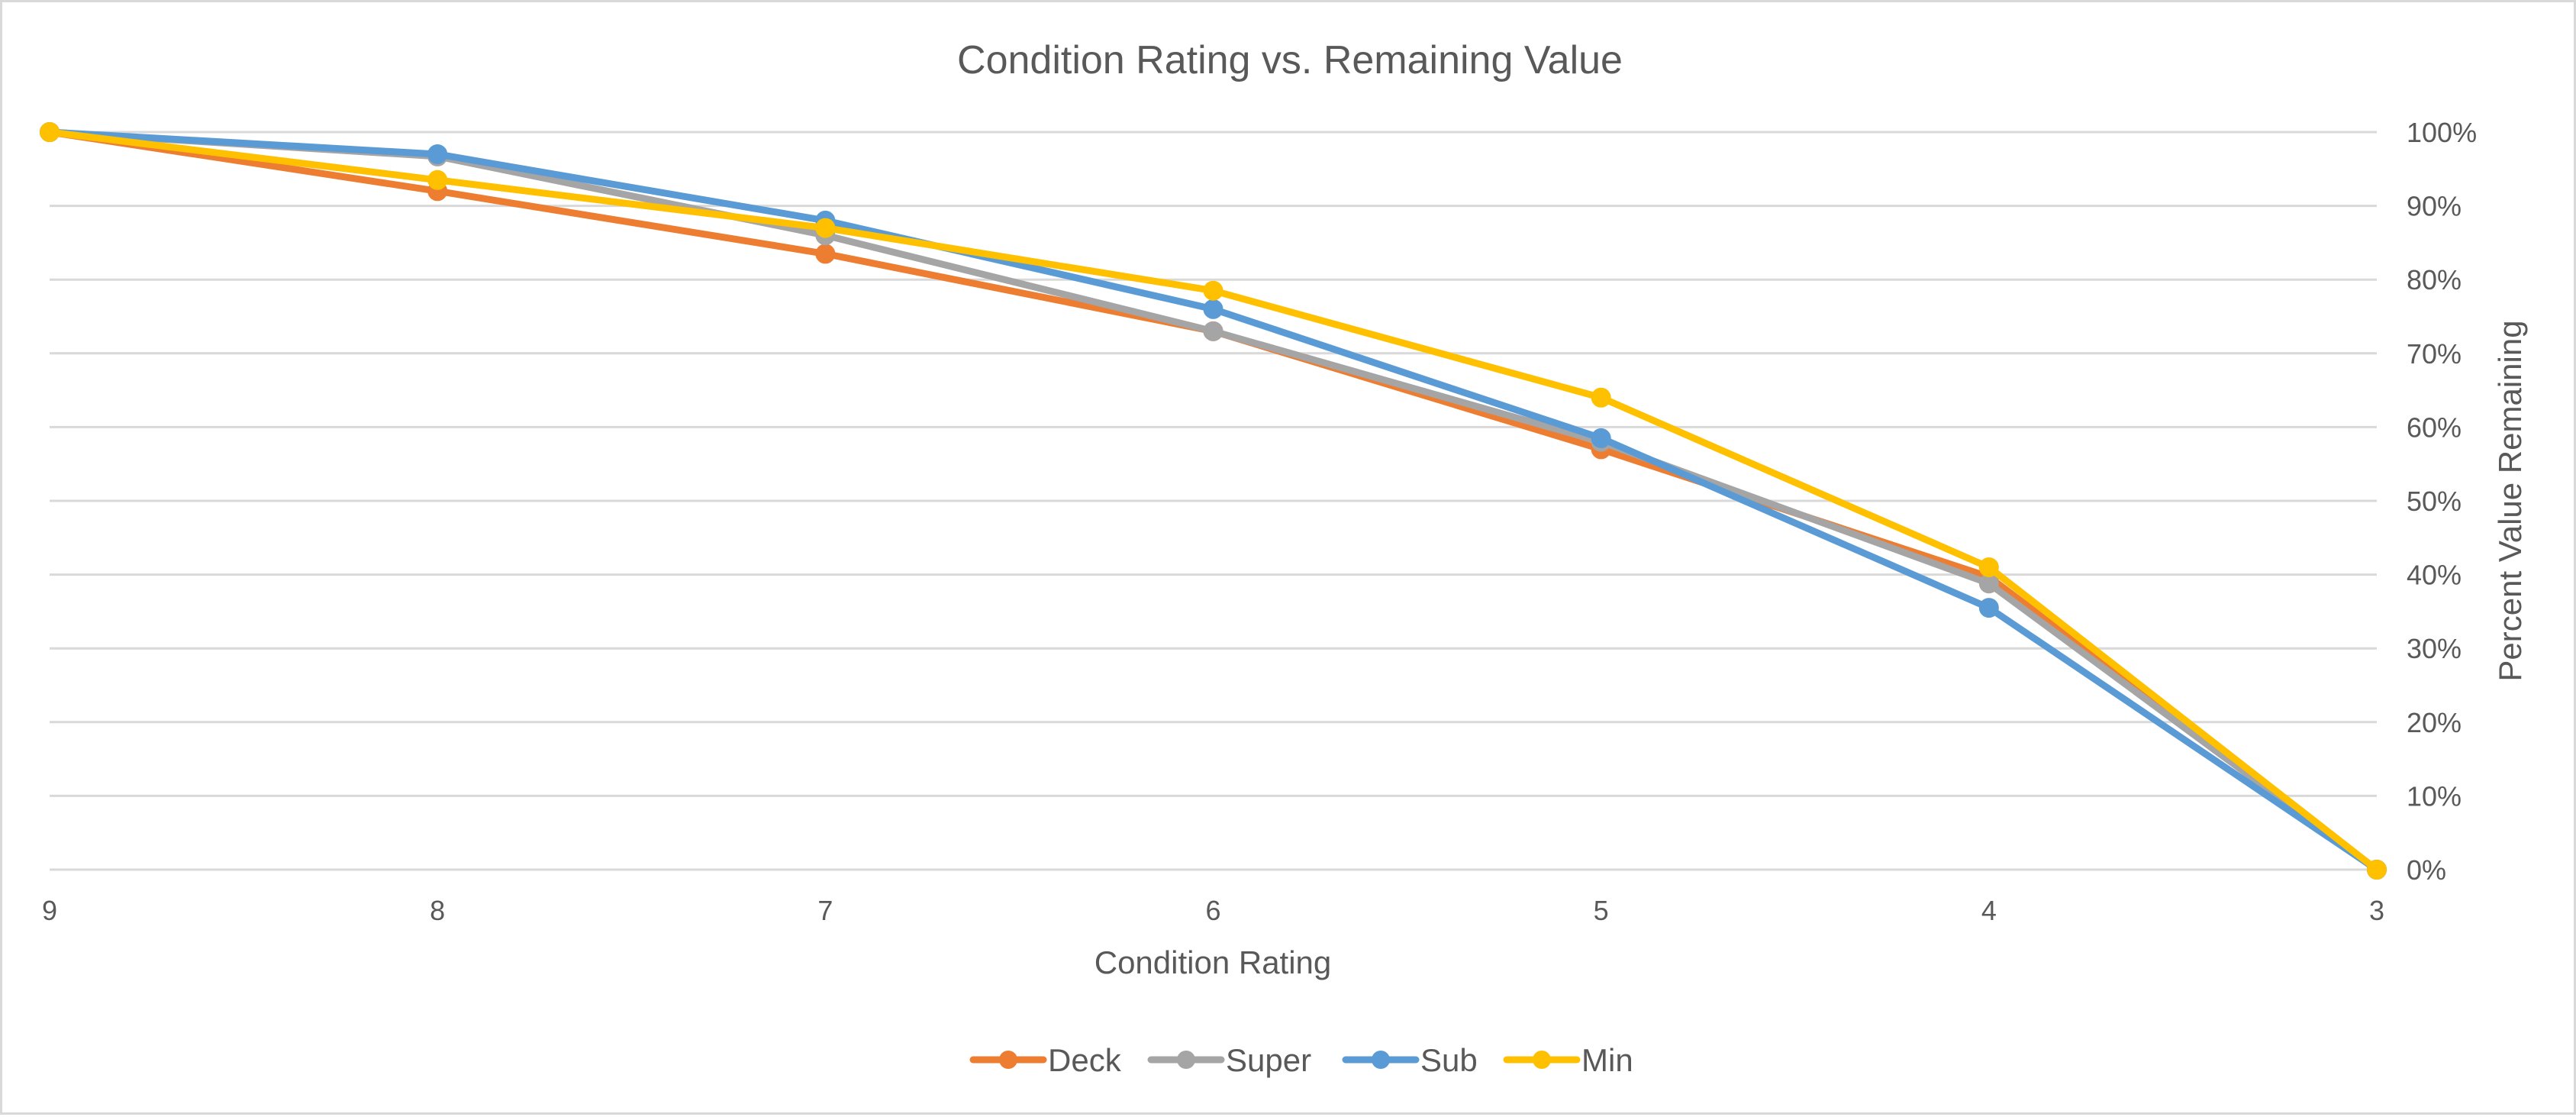 The width and height of the screenshot is (2576, 1117). Describe the element at coordinates (2435, 427) in the screenshot. I see `y-tick-label: 60%` at that location.